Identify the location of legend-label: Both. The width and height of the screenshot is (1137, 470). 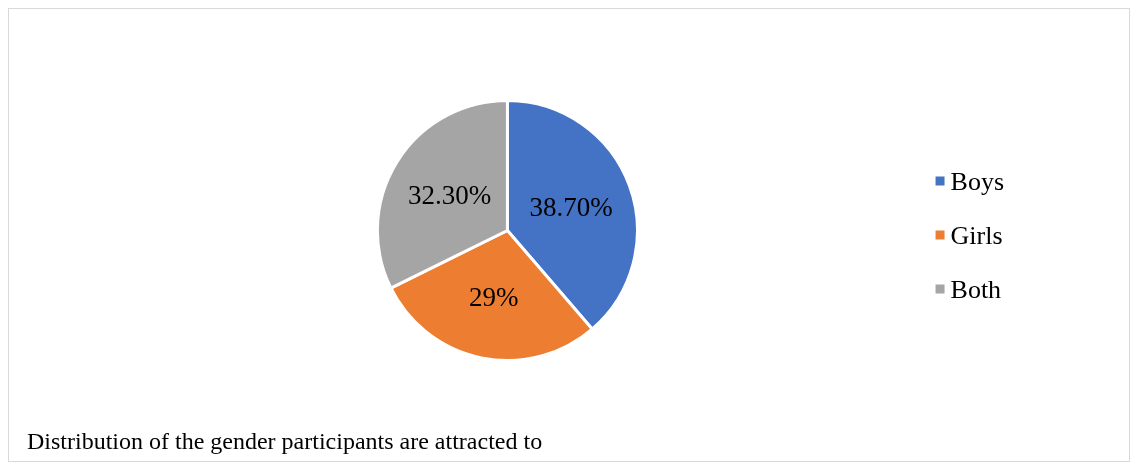
(976, 289).